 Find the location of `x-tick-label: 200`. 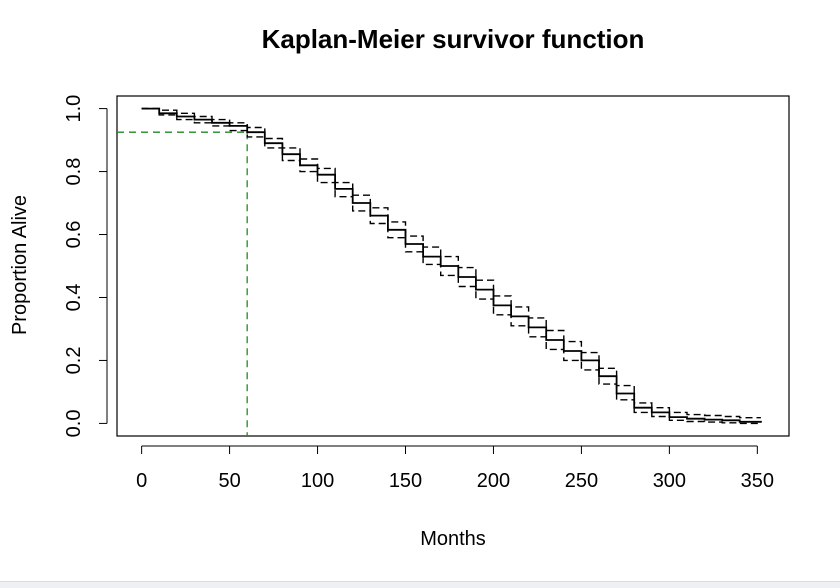

x-tick-label: 200 is located at coordinates (493, 481).